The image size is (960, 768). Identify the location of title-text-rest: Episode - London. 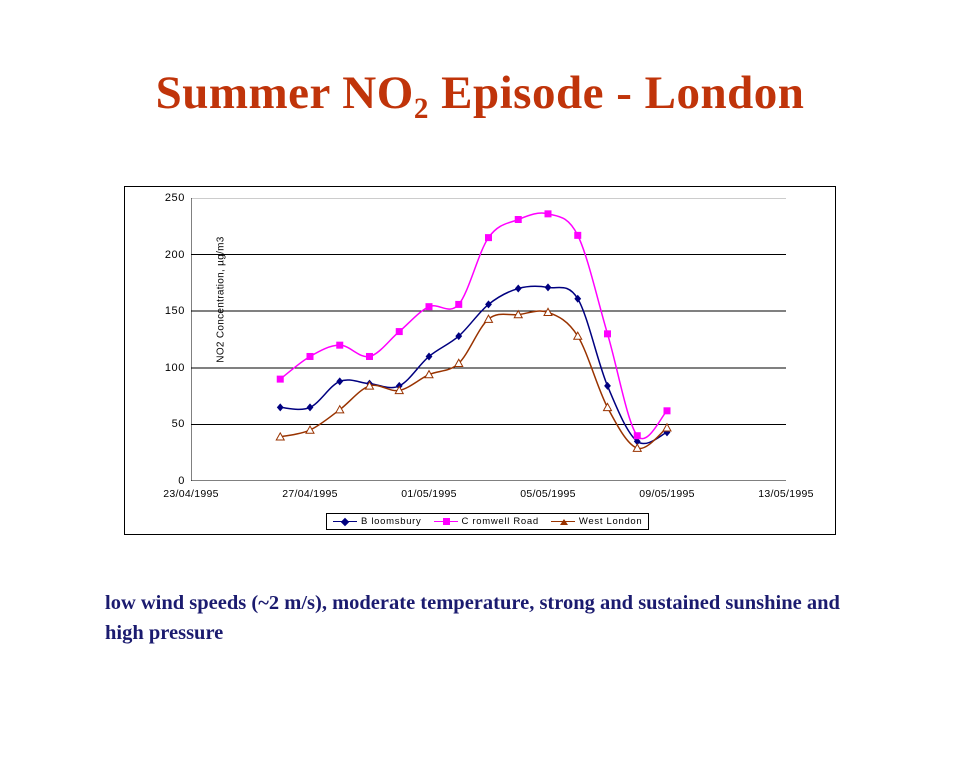
(616, 93).